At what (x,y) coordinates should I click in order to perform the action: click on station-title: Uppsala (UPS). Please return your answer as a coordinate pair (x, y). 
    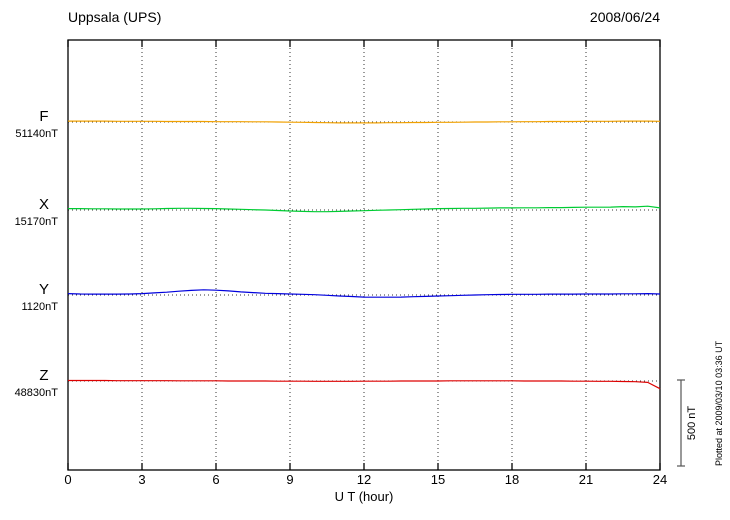
    Looking at the image, I should click on (114, 17).